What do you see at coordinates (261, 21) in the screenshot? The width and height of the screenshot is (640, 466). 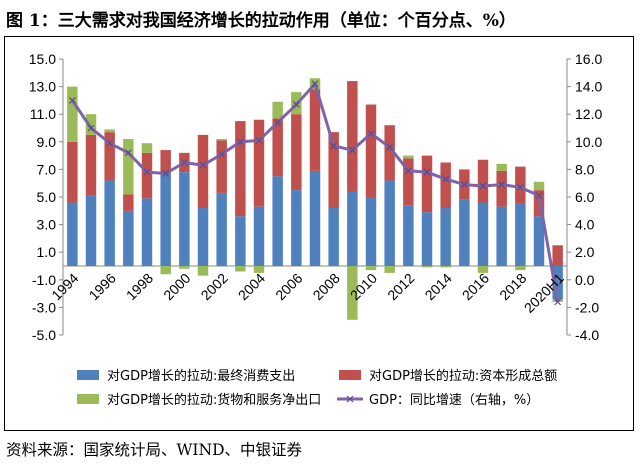 I see `figure-title: 图 1：三大需求对我国经济增长的拉动作用（单位：个百分点、%）` at bounding box center [261, 21].